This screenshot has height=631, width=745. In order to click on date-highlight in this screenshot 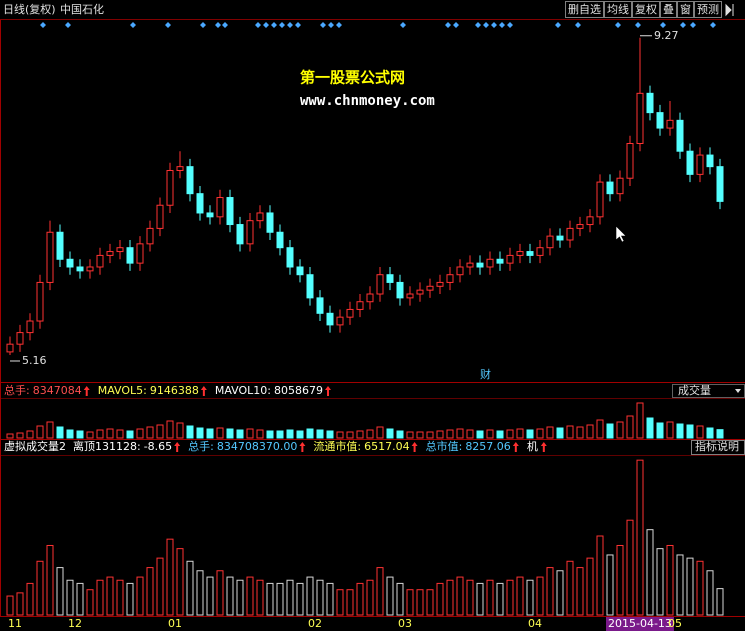, I will do `click(640, 624)`.